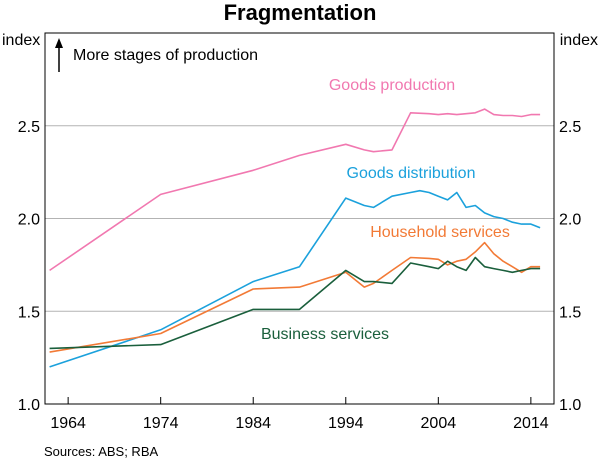  Describe the element at coordinates (253, 423) in the screenshot. I see `x-tick-label: 1984` at that location.